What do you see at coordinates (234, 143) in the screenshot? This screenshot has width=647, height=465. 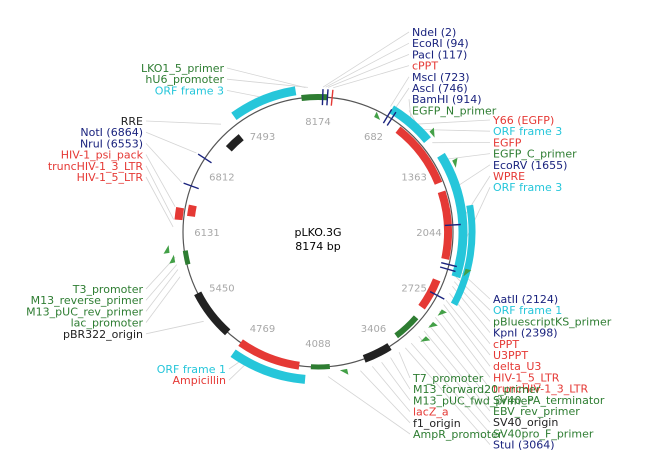 I see `rre-arc` at bounding box center [234, 143].